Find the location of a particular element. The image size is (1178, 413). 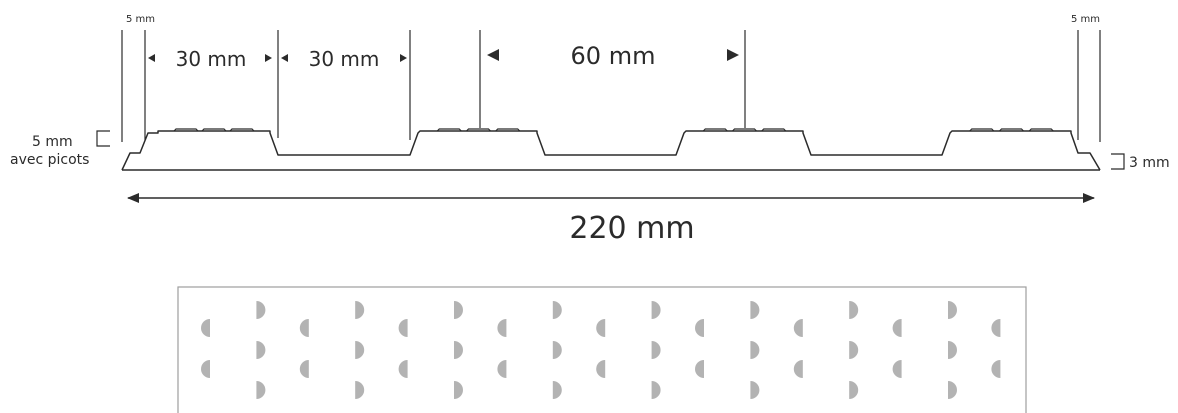

arrow-gap3-left is located at coordinates (493, 55).